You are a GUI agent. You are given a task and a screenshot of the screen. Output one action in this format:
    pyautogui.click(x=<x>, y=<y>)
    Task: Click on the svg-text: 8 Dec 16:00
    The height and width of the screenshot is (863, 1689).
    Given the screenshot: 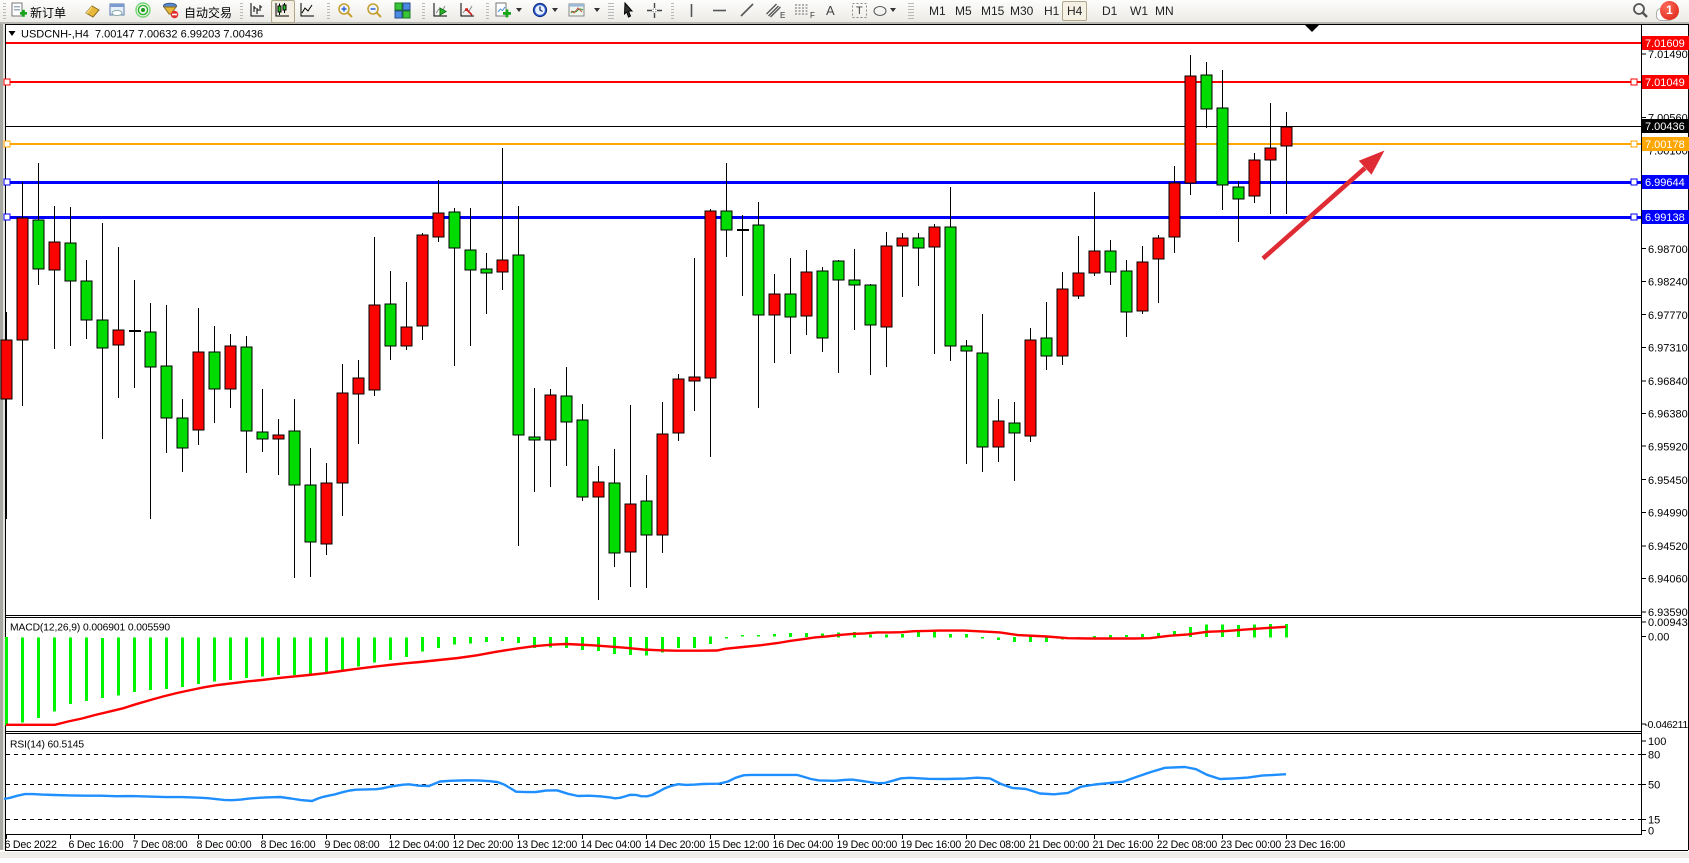 What is the action you would take?
    pyautogui.click(x=288, y=845)
    